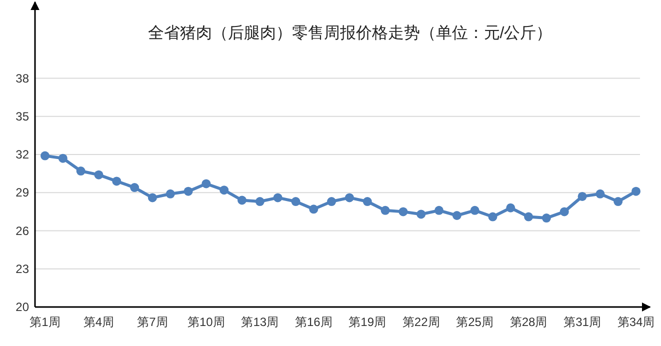 The image size is (661, 346). Describe the element at coordinates (23, 269) in the screenshot. I see `y-tick-label: 23` at that location.